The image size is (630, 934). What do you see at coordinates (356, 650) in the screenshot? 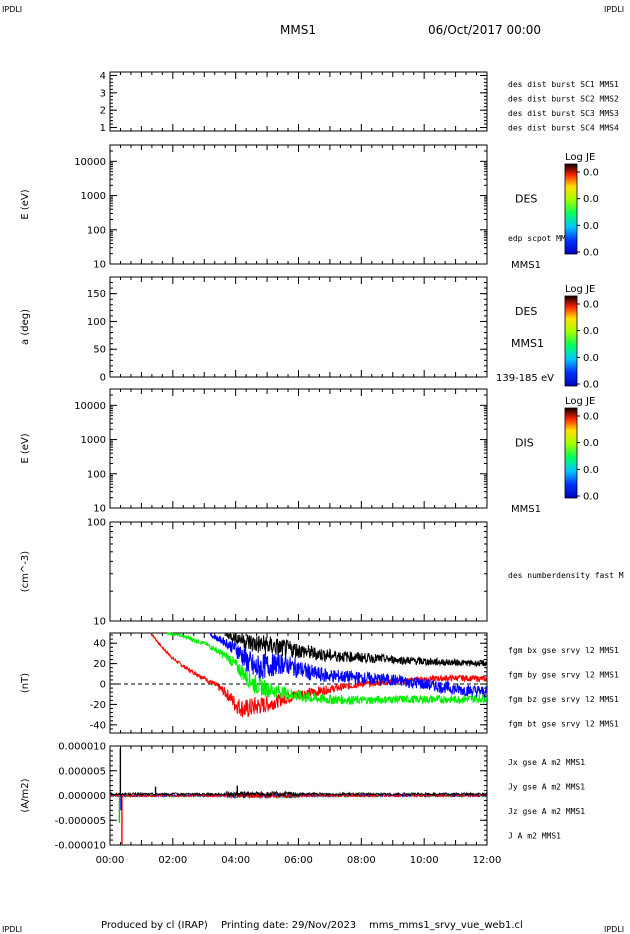
I see `series-line-bt` at bounding box center [356, 650].